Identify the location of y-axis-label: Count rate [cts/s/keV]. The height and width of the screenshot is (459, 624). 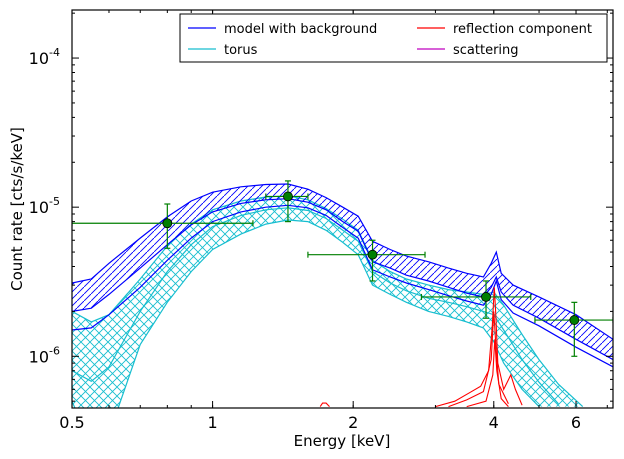
(17, 209).